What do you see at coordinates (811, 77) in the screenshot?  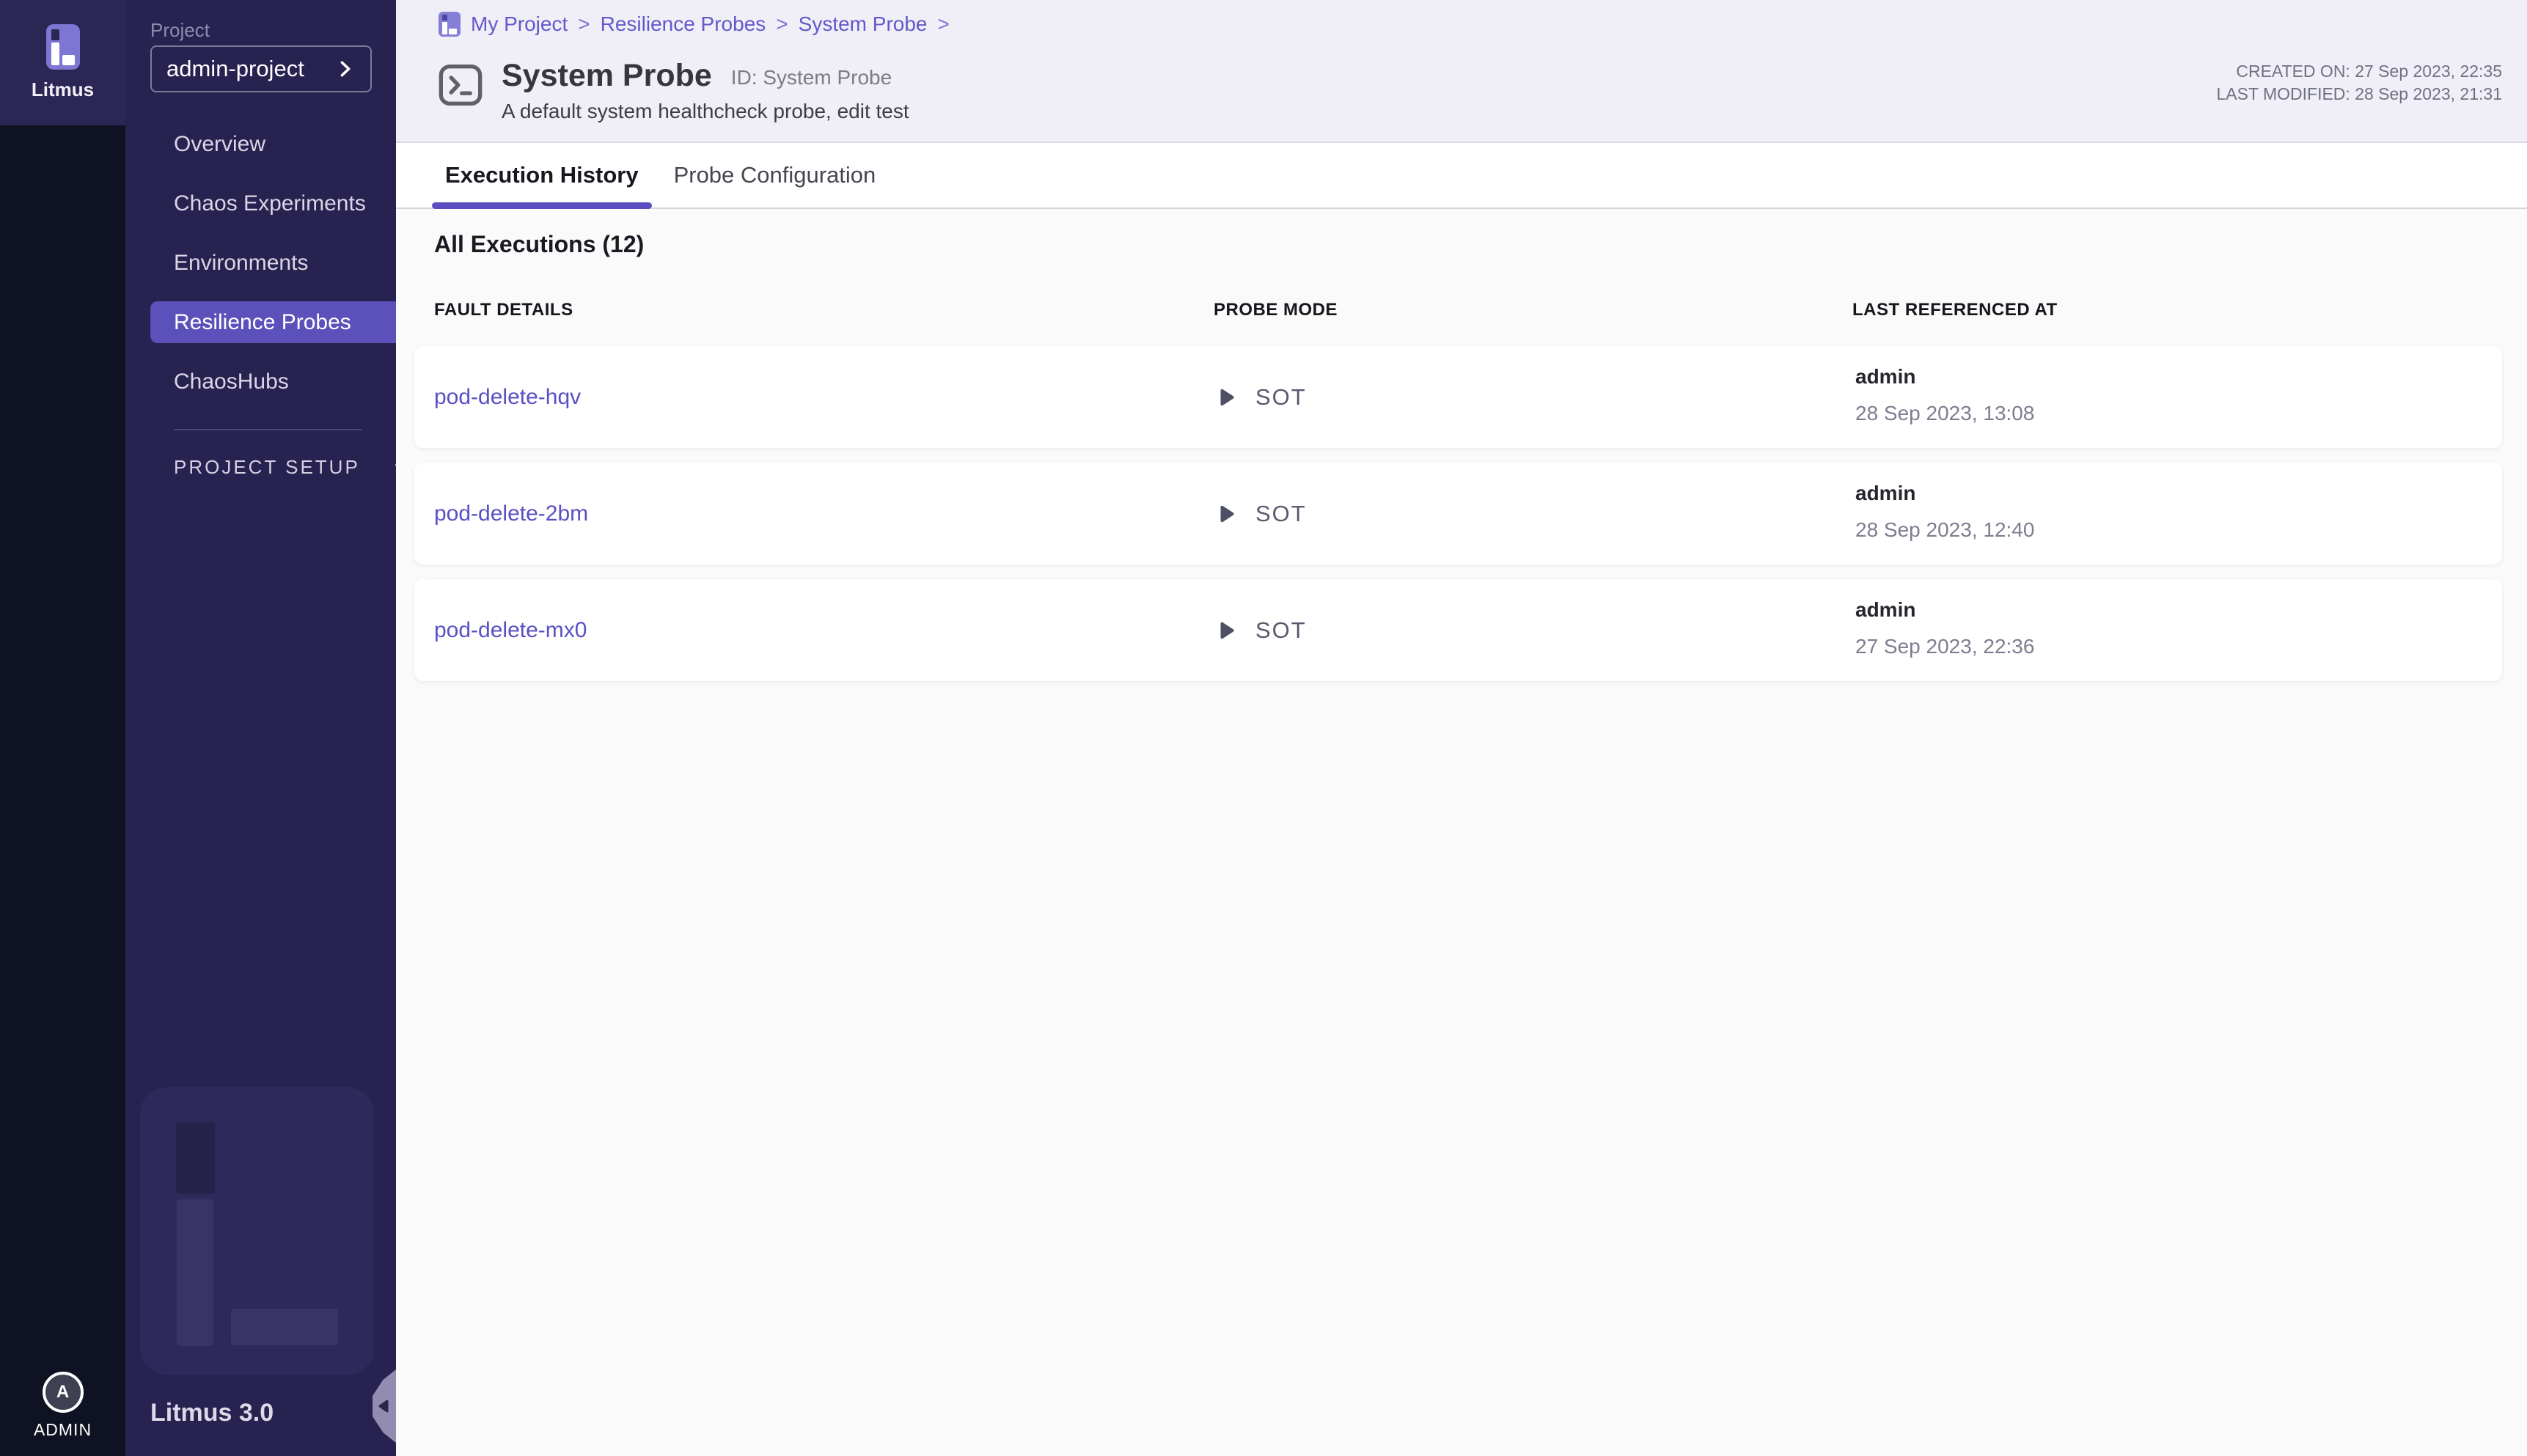 I see `probe-id-label: ID: System Probe` at bounding box center [811, 77].